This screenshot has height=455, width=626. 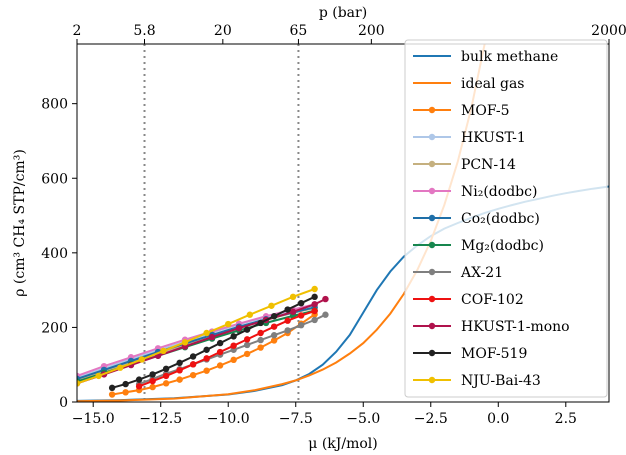 I want to click on y-tick-label: 0, so click(x=63, y=403).